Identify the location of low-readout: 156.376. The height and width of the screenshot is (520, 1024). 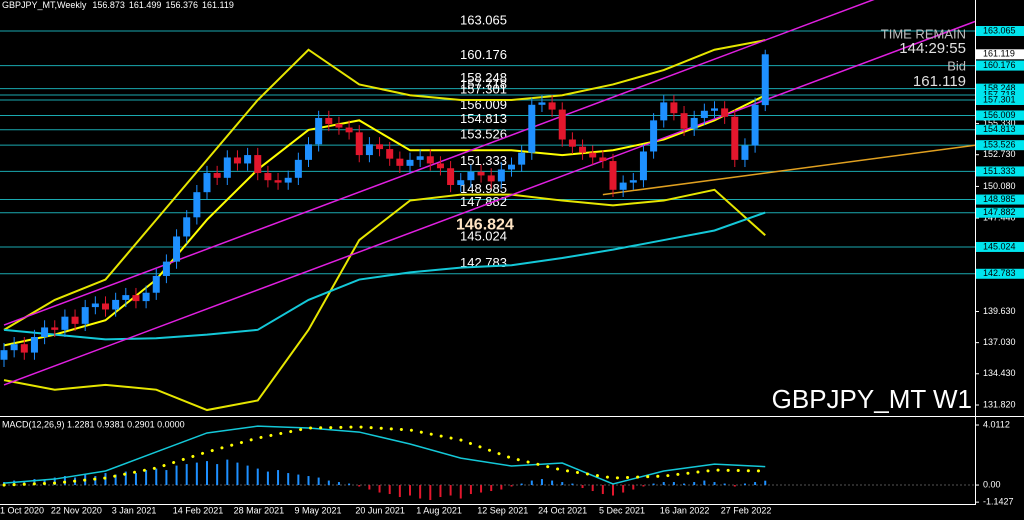
(181, 5).